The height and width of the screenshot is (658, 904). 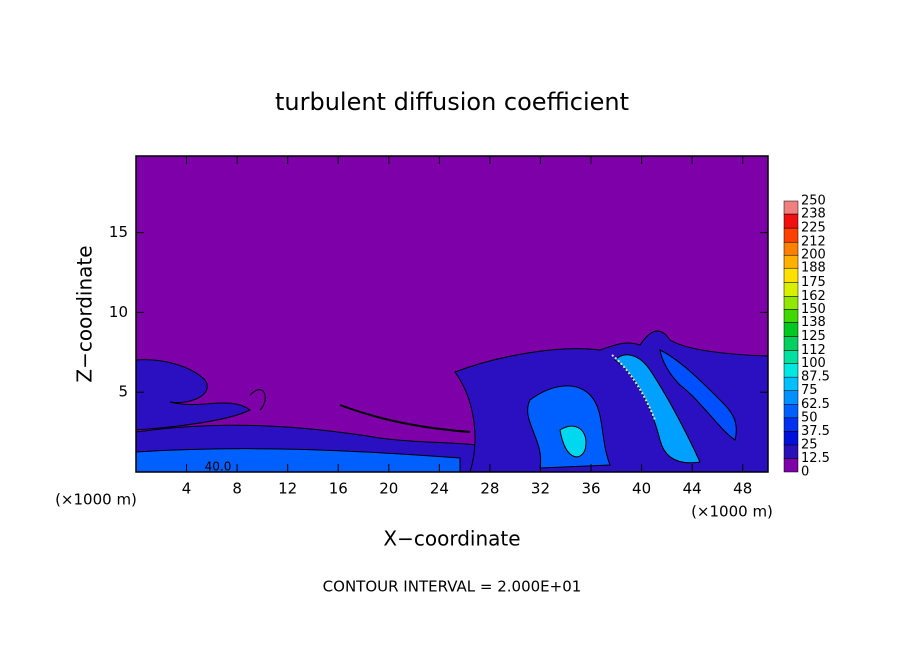 I want to click on colorbar-label: 62.5, so click(x=815, y=404).